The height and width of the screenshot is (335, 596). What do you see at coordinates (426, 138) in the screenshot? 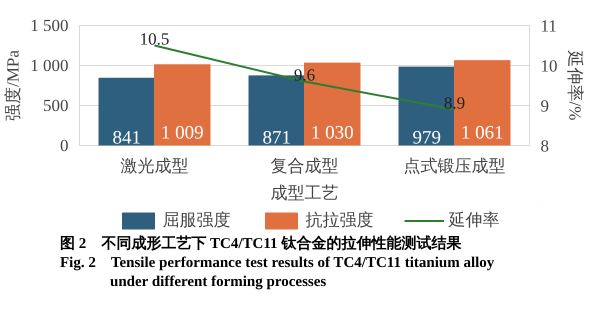
I see `data-label: 979` at bounding box center [426, 138].